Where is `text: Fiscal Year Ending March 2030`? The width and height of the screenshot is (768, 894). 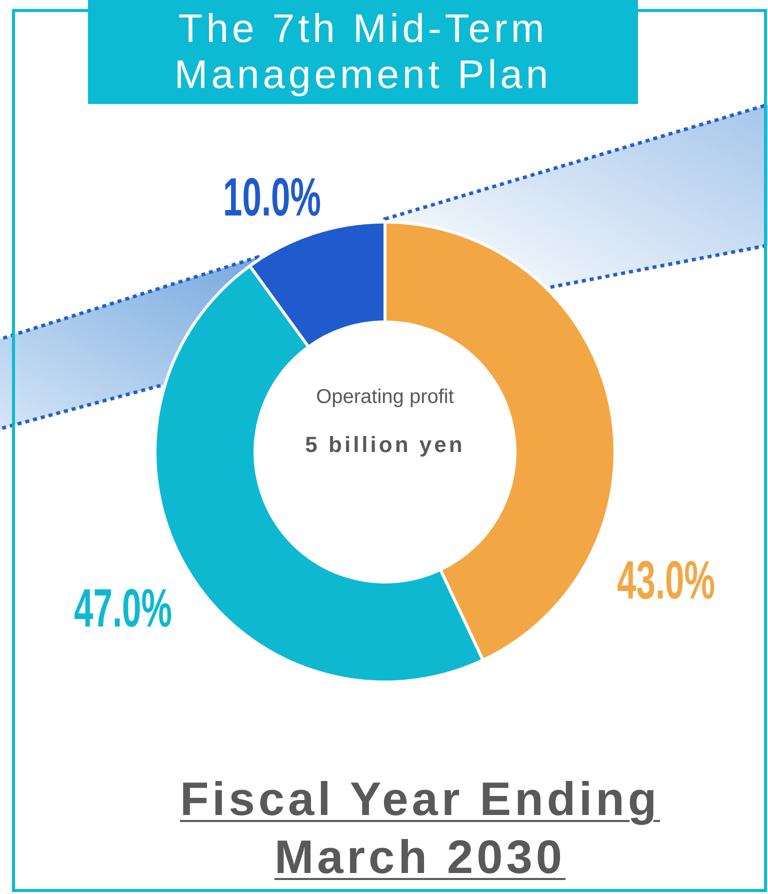 text: Fiscal Year Ending March 2030 is located at coordinates (420, 828).